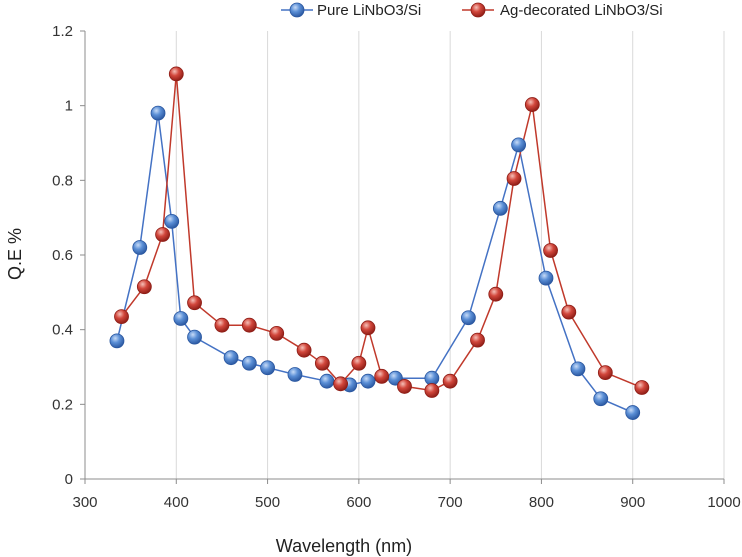 The width and height of the screenshot is (742, 557). What do you see at coordinates (69, 106) in the screenshot?
I see `y-tick-label: 1` at bounding box center [69, 106].